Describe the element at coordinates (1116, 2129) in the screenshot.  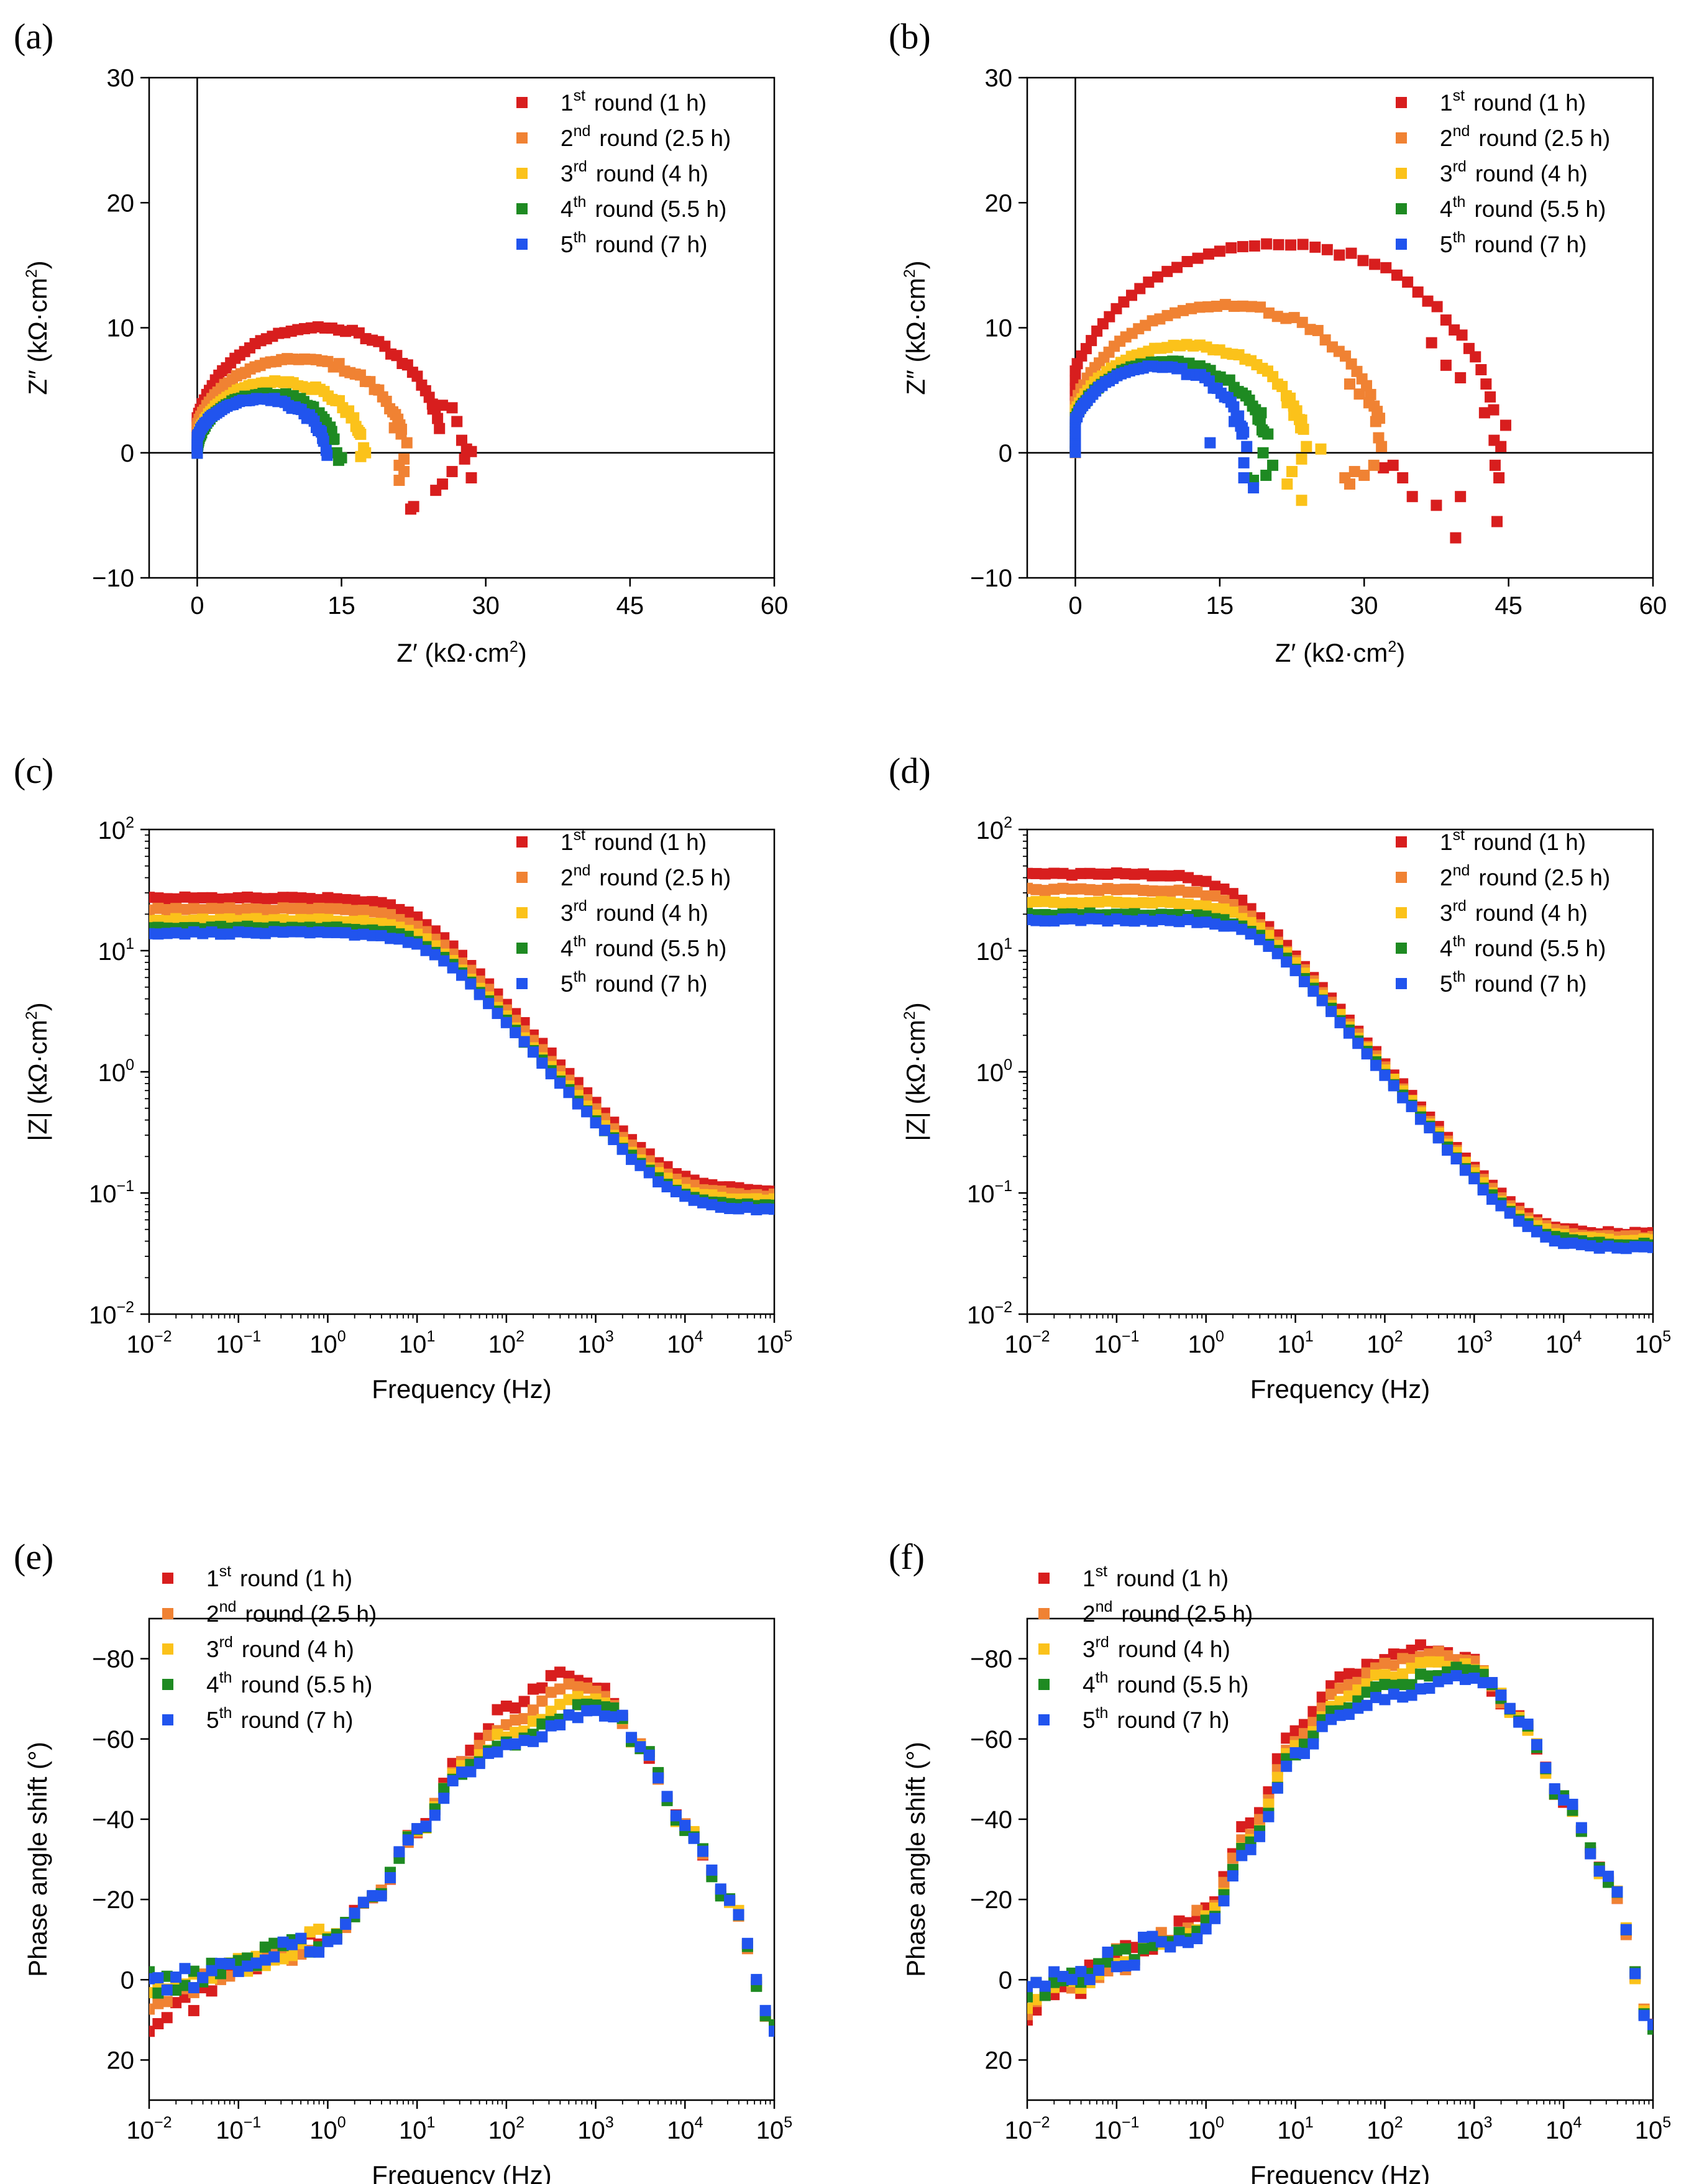
I see `x-tick-label: 10⁻¹` at that location.